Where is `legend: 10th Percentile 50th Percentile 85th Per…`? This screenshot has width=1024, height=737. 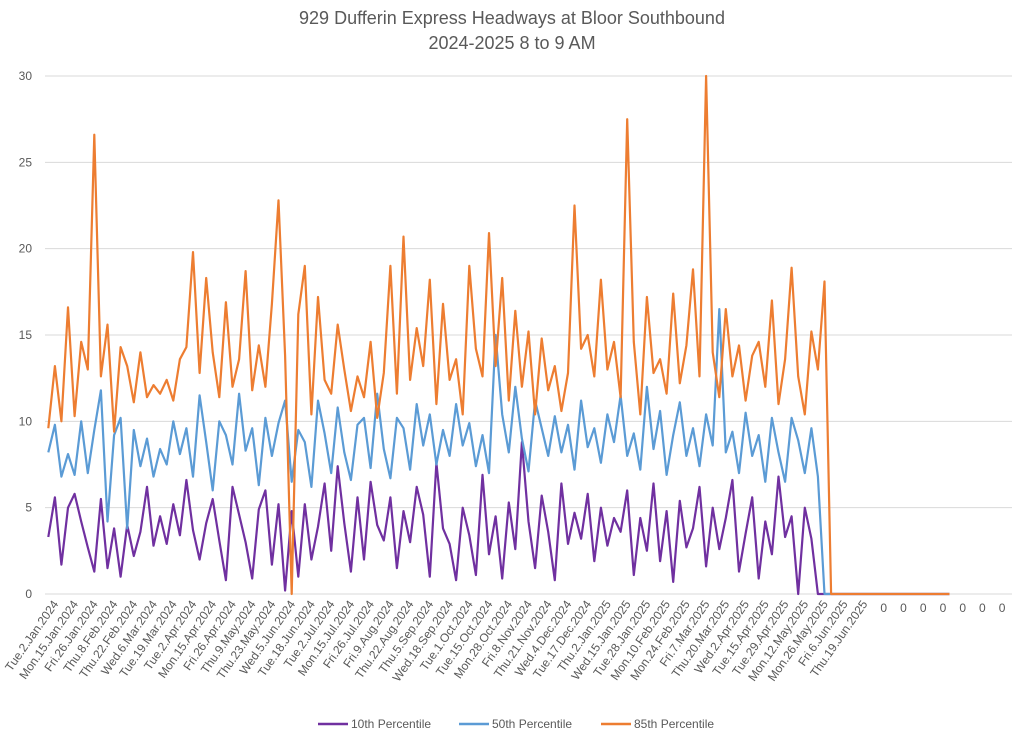 legend: 10th Percentile 50th Percentile 85th Per… is located at coordinates (516, 724).